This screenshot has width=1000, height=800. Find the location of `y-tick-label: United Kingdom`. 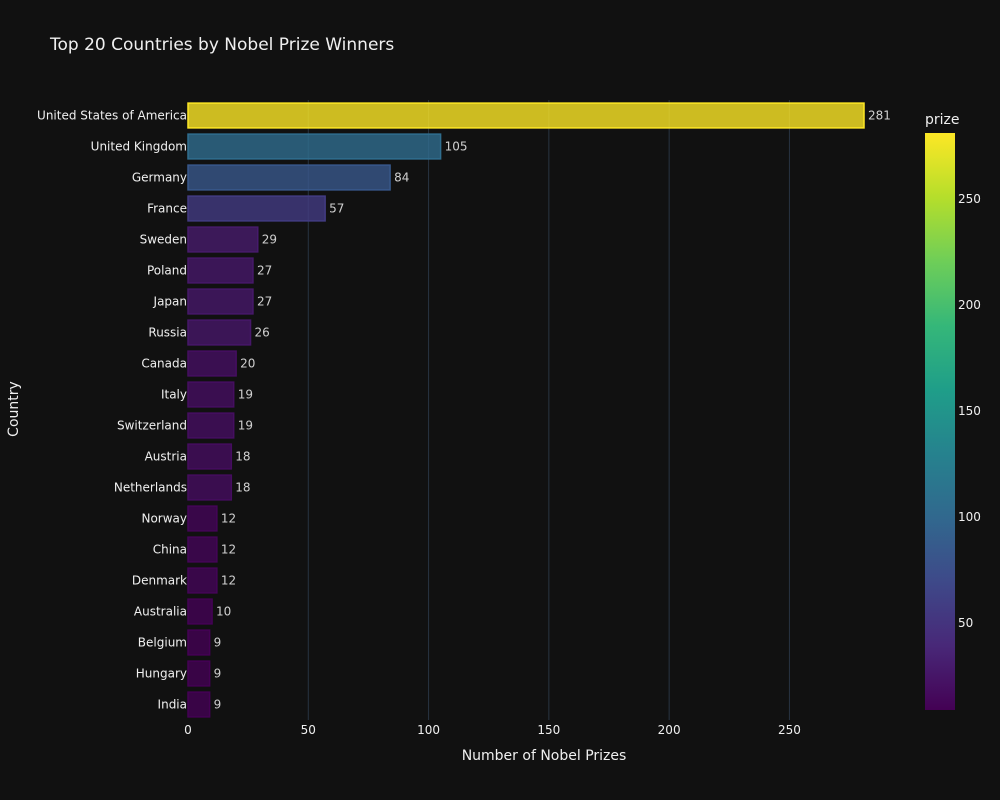

y-tick-label: United Kingdom is located at coordinates (139, 147).